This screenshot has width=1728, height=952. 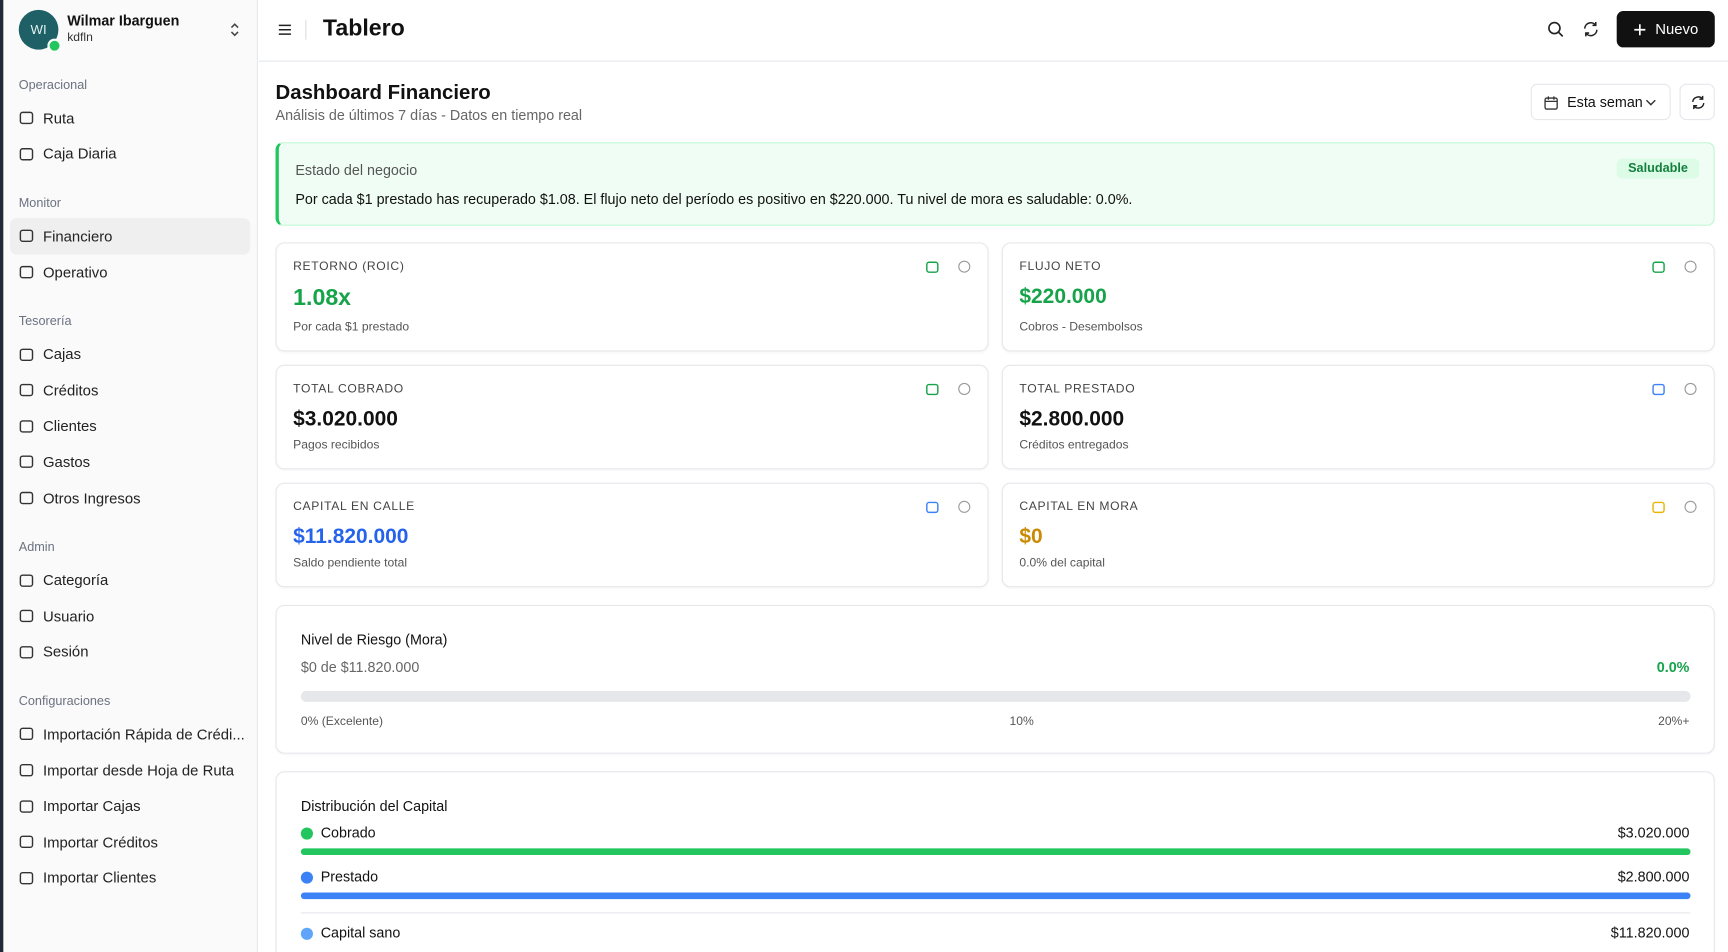 What do you see at coordinates (995, 852) in the screenshot?
I see `distribution-bar` at bounding box center [995, 852].